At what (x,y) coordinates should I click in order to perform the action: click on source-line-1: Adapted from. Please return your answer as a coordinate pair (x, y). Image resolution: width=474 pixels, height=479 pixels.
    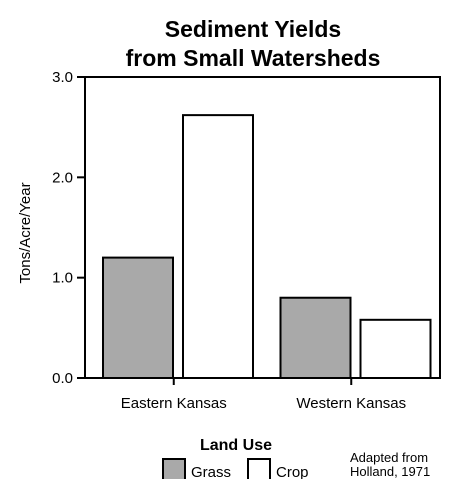
    Looking at the image, I should click on (389, 457).